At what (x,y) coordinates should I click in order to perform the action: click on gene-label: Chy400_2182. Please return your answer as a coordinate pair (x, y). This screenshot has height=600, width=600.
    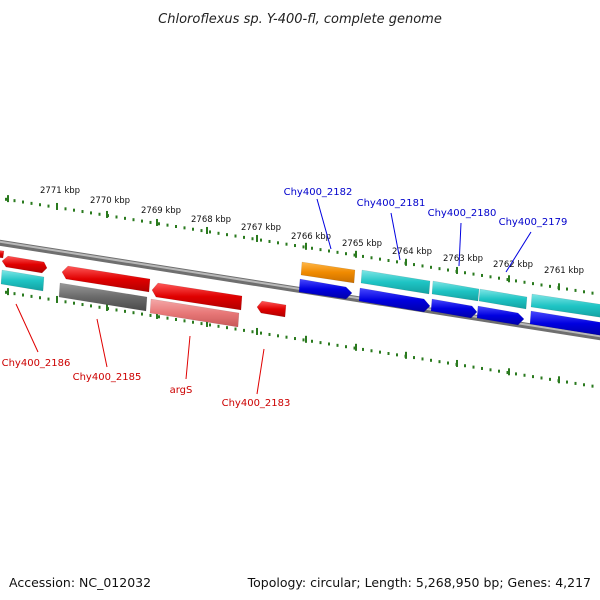
    Looking at the image, I should click on (318, 192).